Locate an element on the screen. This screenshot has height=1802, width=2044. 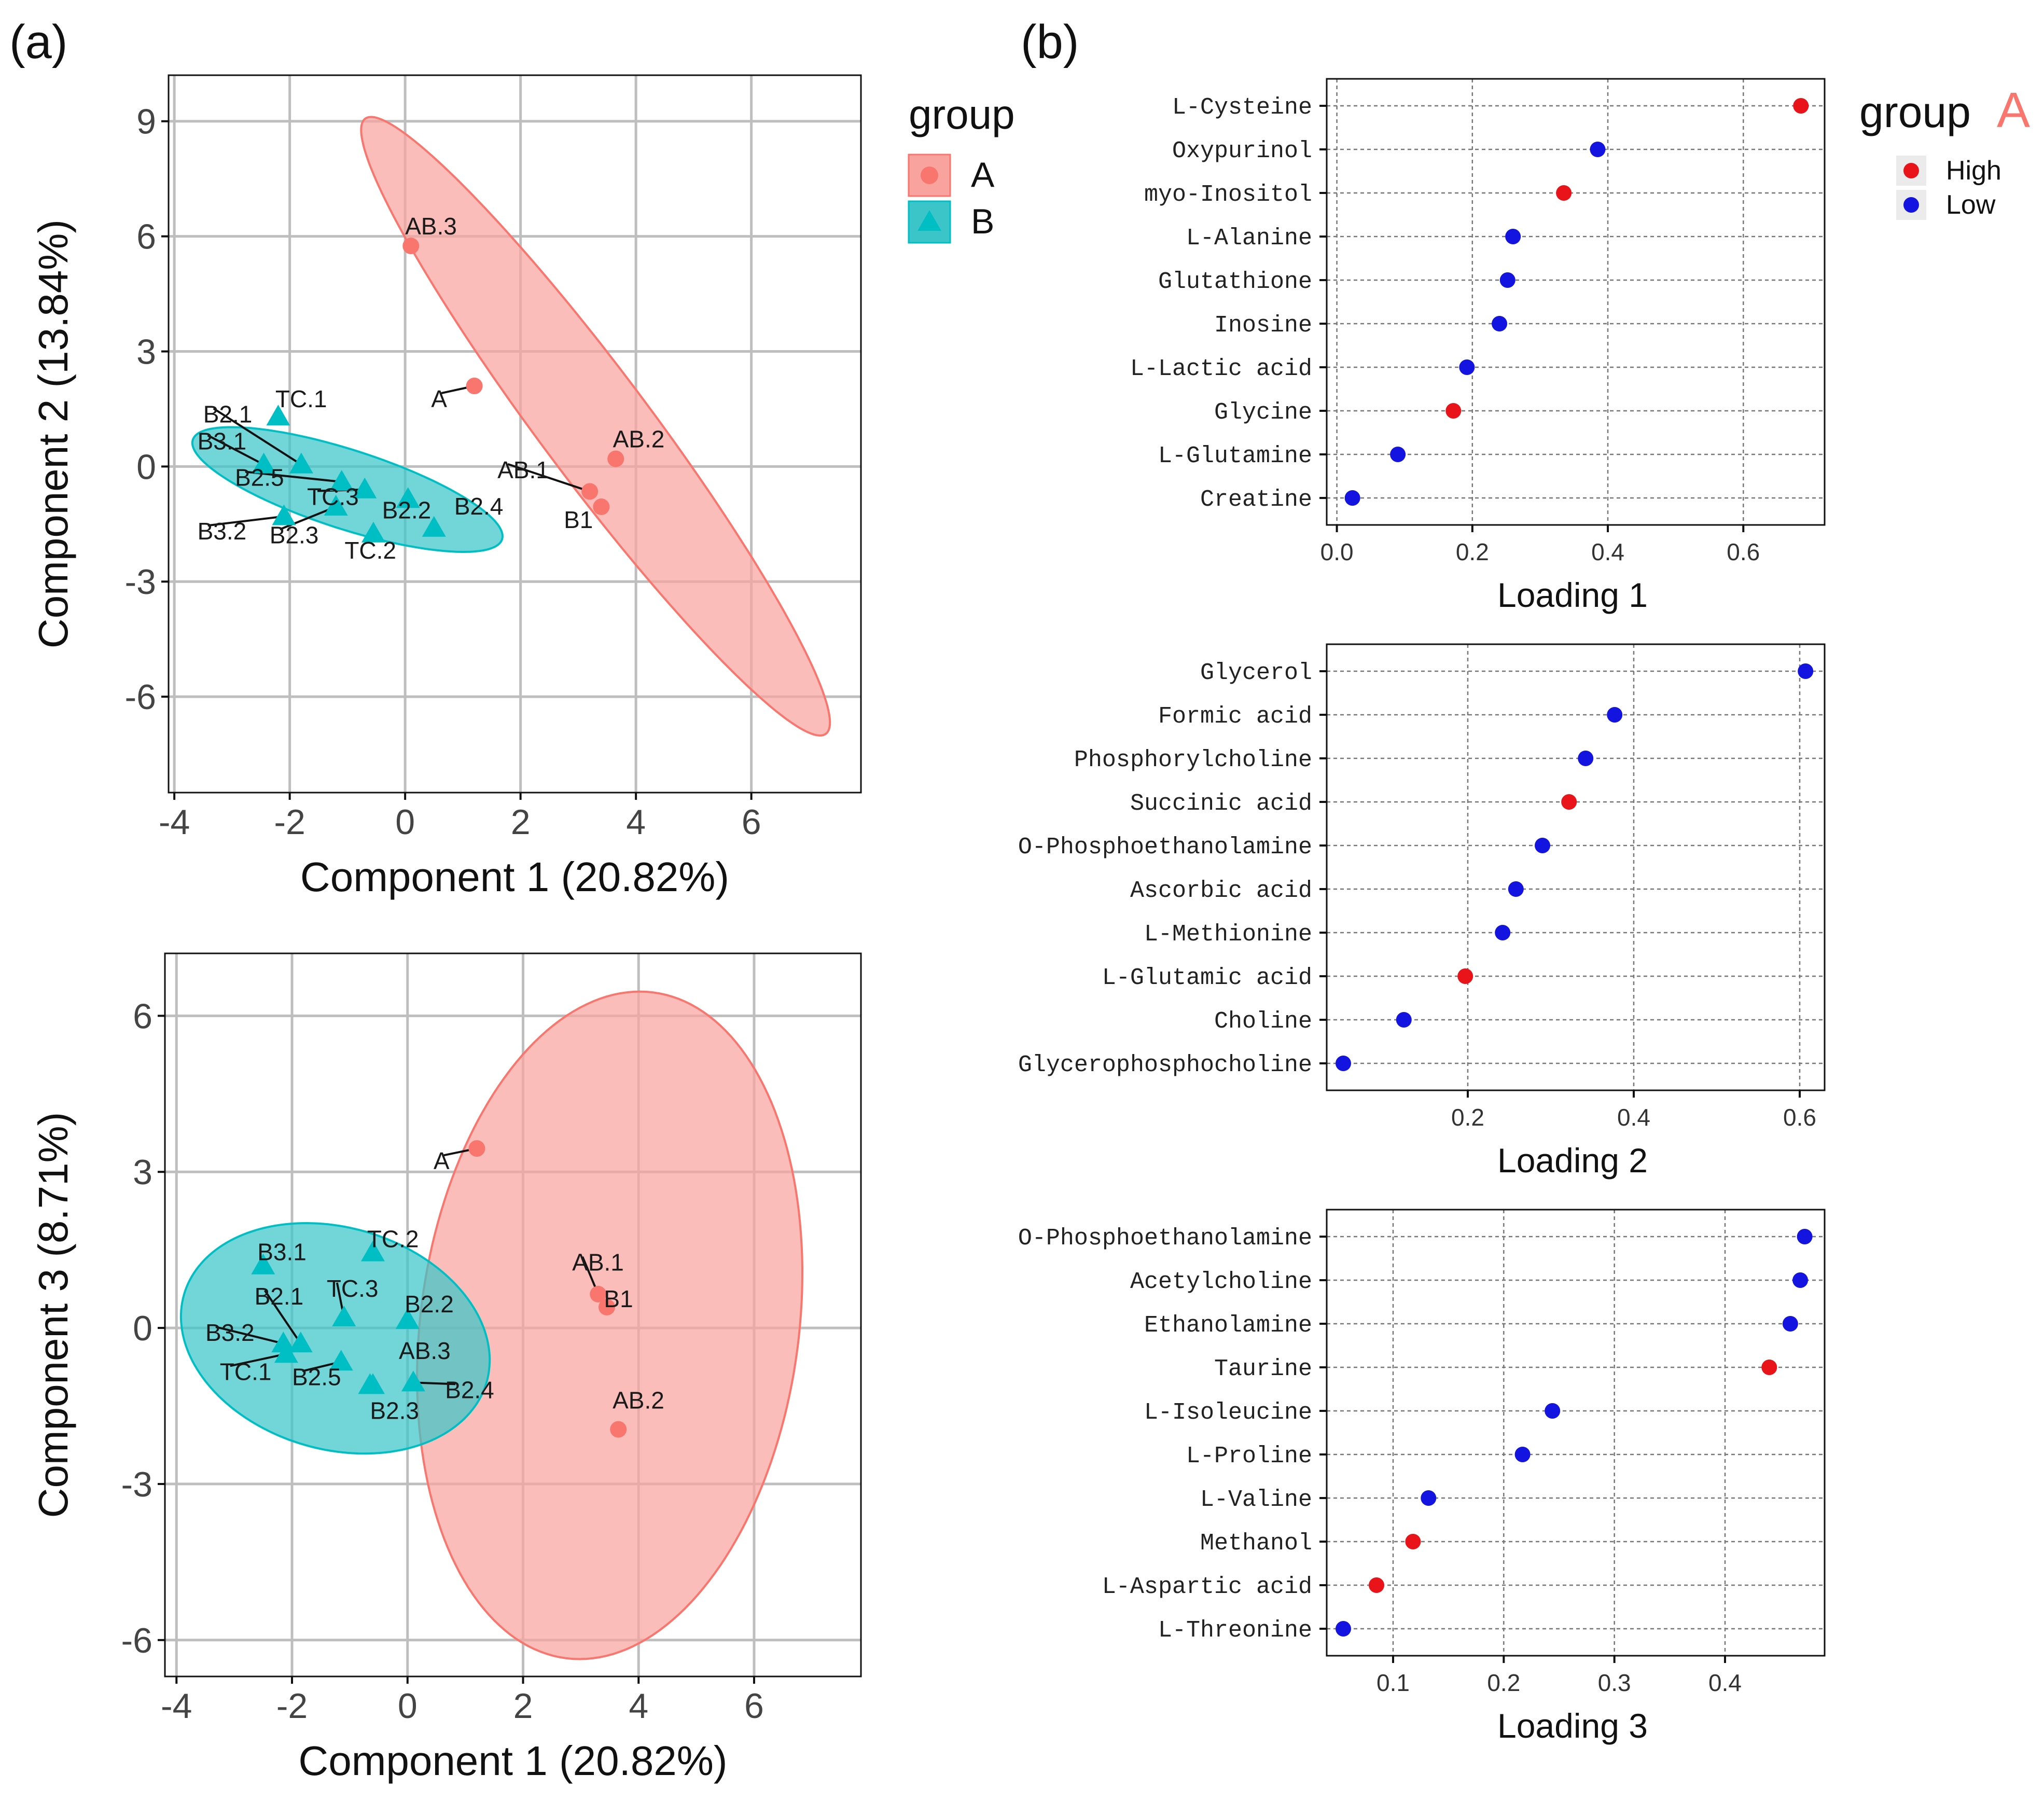
y-tick-label: 9 is located at coordinates (146, 122).